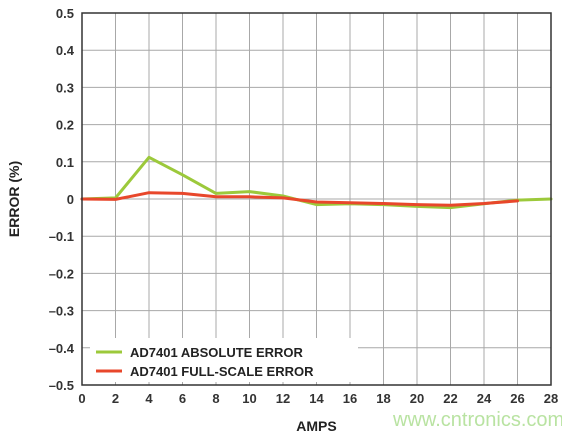 The image size is (562, 434). Describe the element at coordinates (316, 426) in the screenshot. I see `x-axis-label: AMPS` at that location.